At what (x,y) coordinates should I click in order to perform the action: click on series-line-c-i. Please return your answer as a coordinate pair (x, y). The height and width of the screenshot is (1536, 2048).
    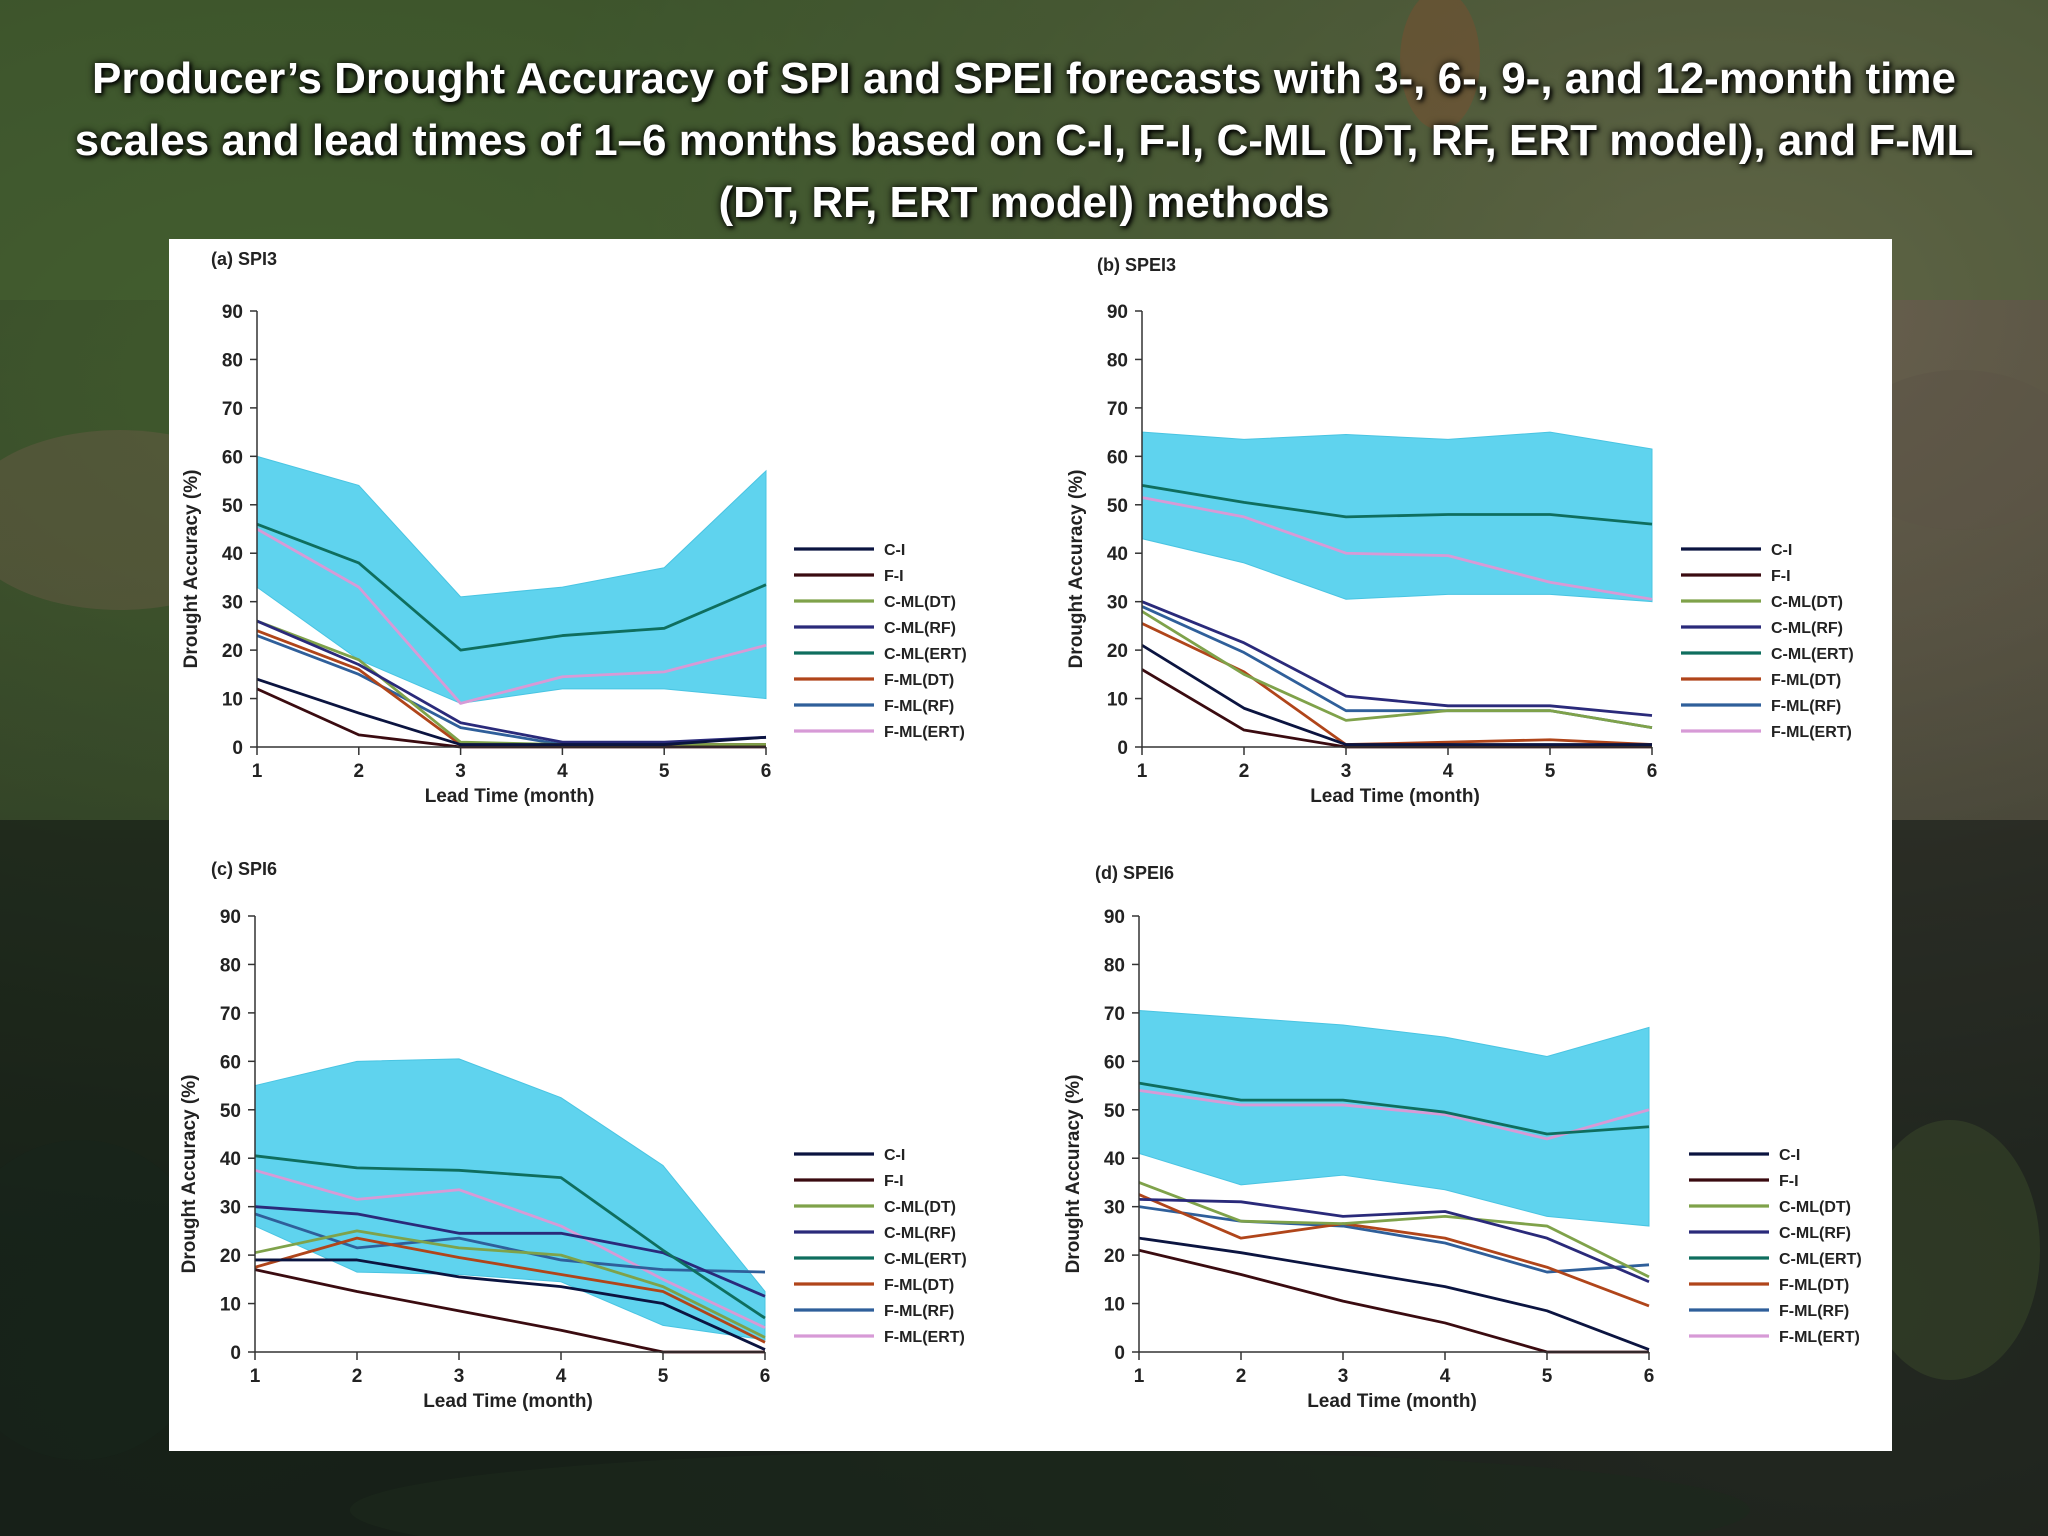
    Looking at the image, I should click on (1394, 1293).